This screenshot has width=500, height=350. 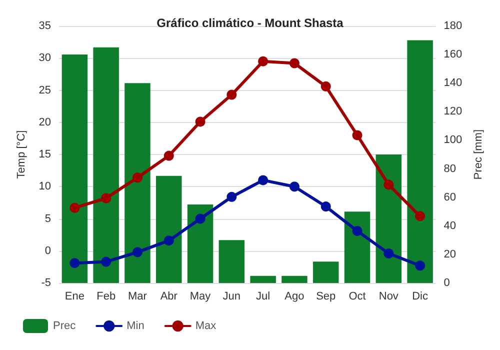 What do you see at coordinates (44, 154) in the screenshot?
I see `y-tick-label: 15` at bounding box center [44, 154].